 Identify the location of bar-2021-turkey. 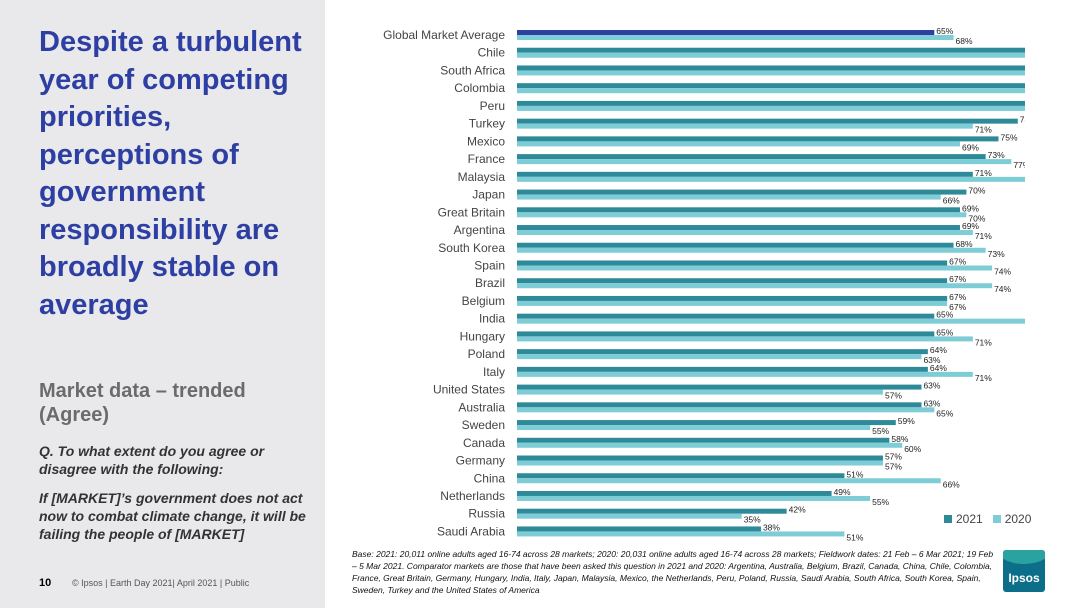
(767, 121).